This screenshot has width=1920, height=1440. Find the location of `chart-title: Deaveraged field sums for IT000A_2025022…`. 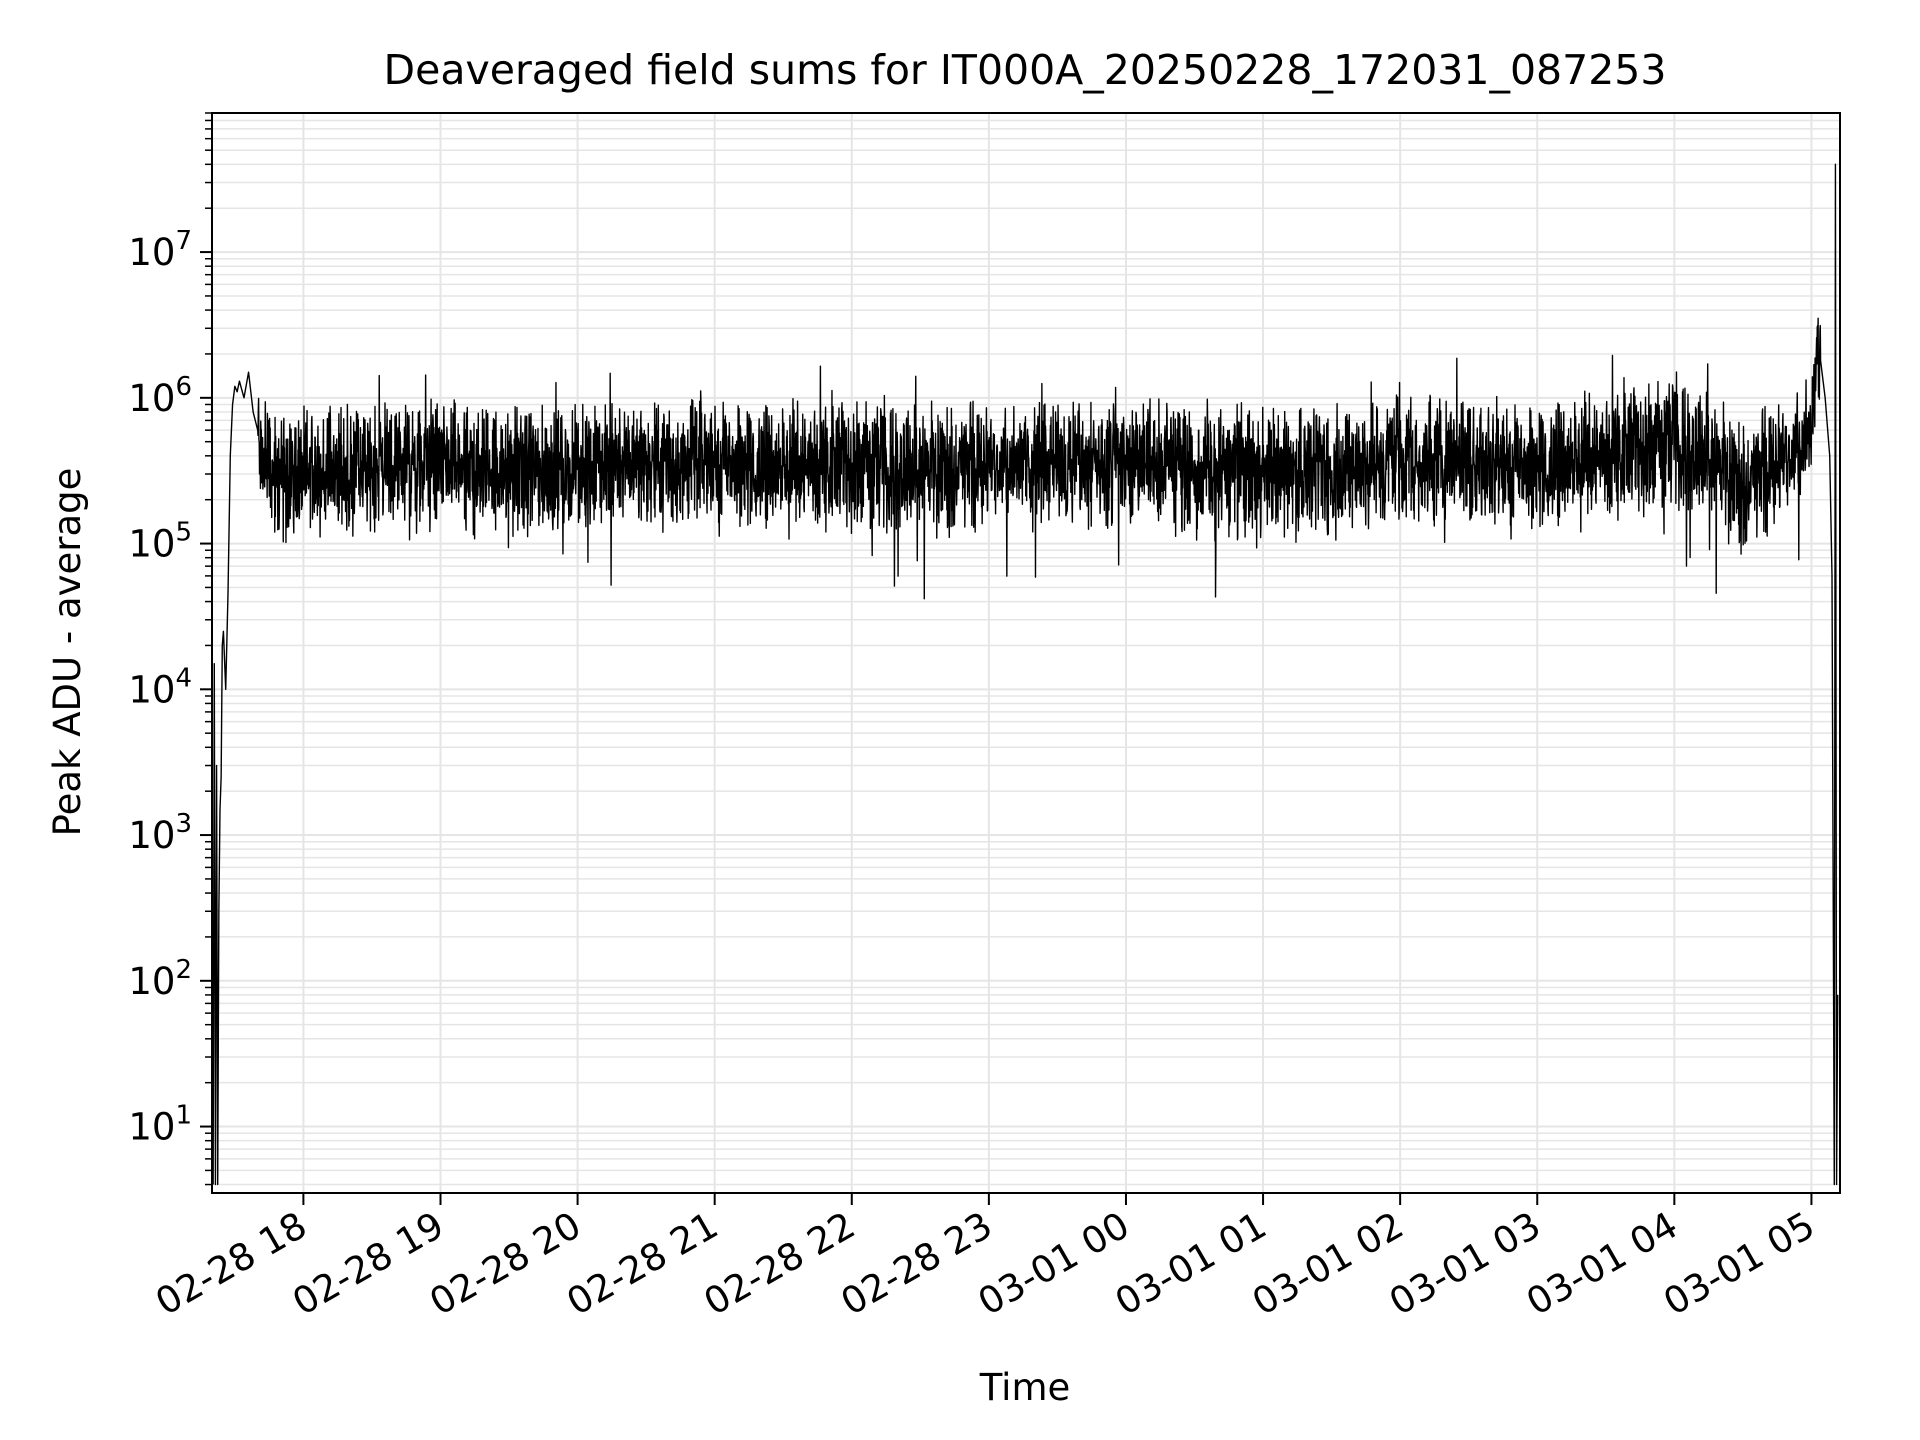

chart-title: Deaveraged field sums for IT000A_2025022… is located at coordinates (1025, 70).